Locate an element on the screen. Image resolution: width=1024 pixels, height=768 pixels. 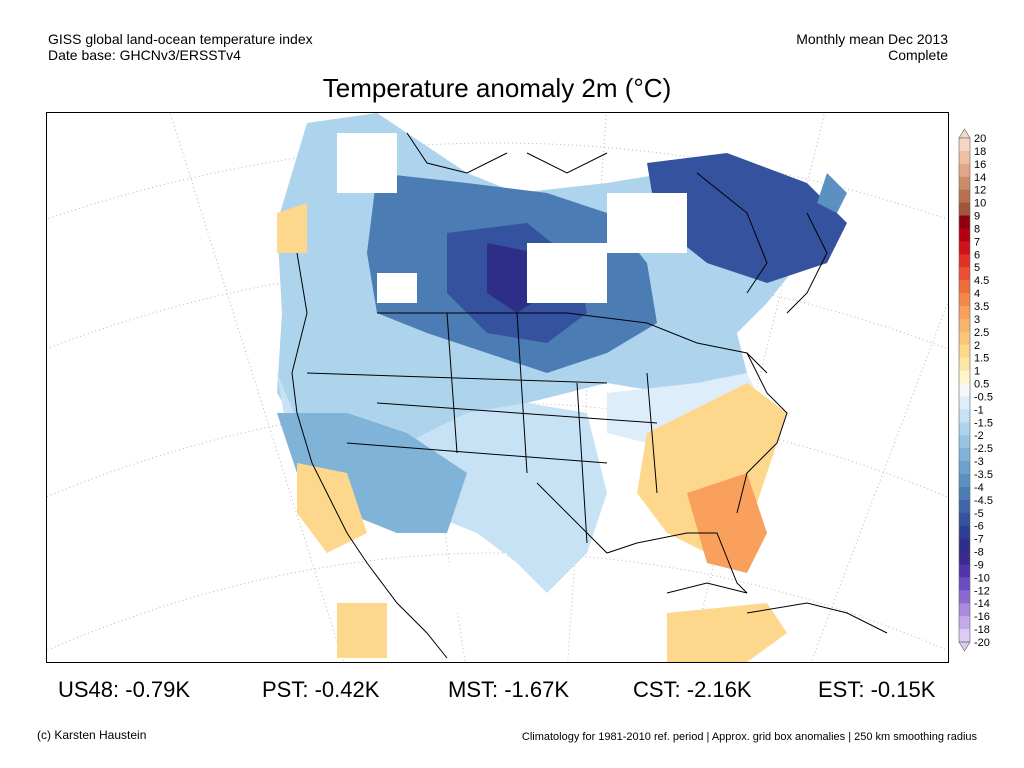
credit: (c) Karsten Haustein is located at coordinates (92, 735).